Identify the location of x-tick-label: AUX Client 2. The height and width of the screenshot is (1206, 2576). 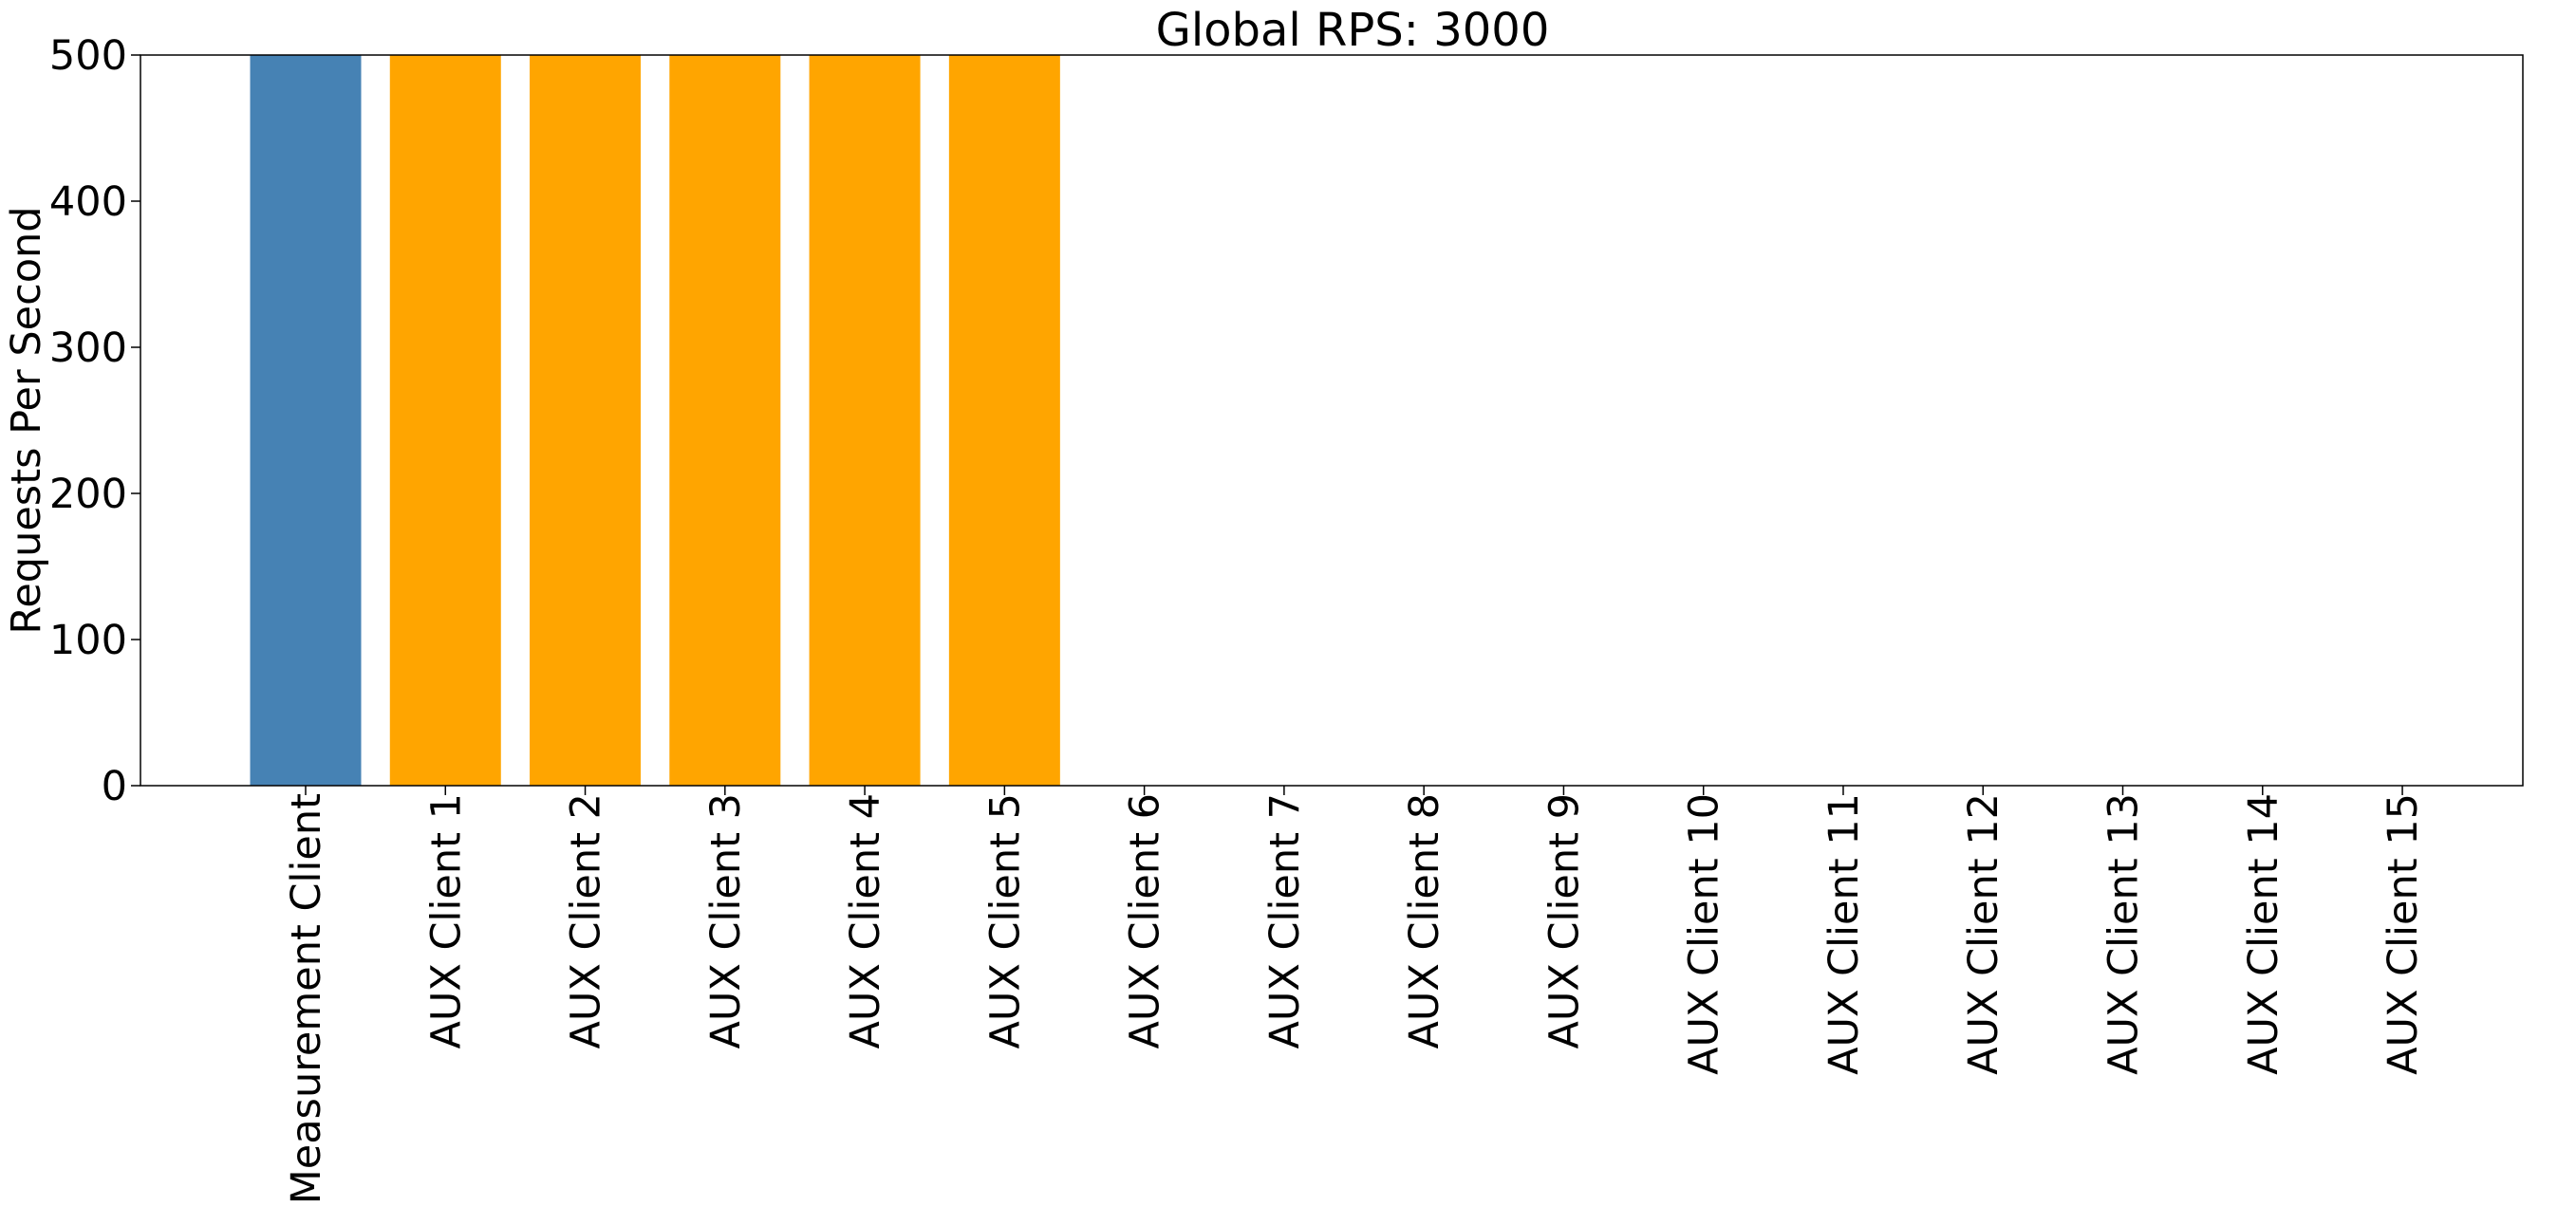
(586, 921).